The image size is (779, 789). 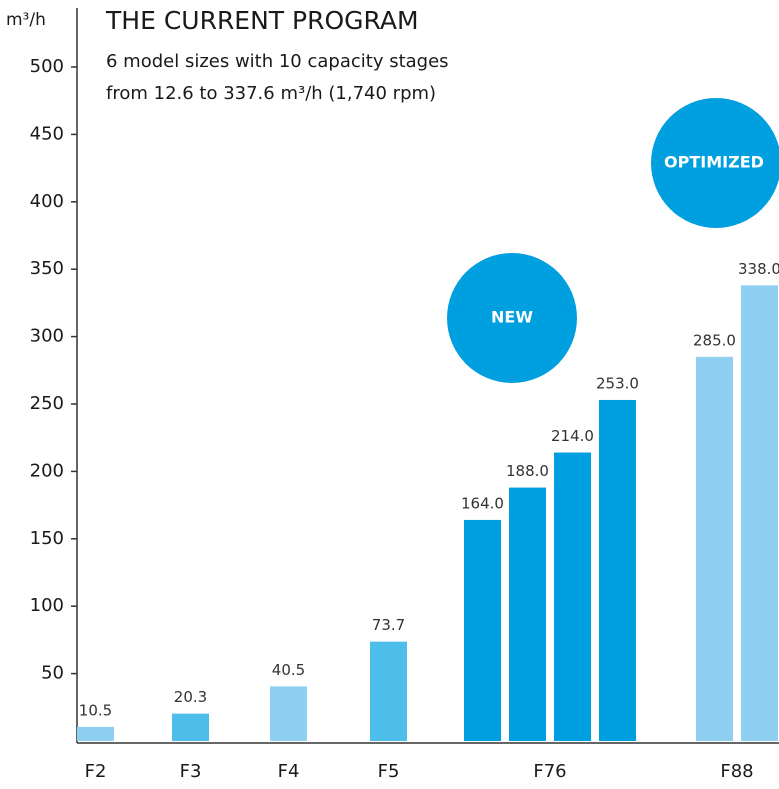 What do you see at coordinates (262, 20) in the screenshot?
I see `chart-title: THE CURRENT PROGRAM` at bounding box center [262, 20].